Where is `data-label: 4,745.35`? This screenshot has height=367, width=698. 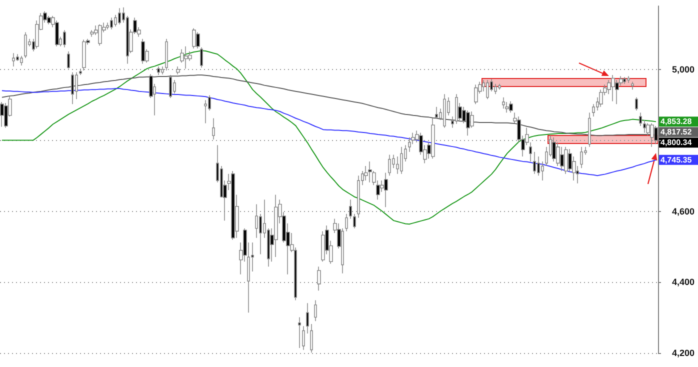 data-label: 4,745.35 is located at coordinates (676, 159).